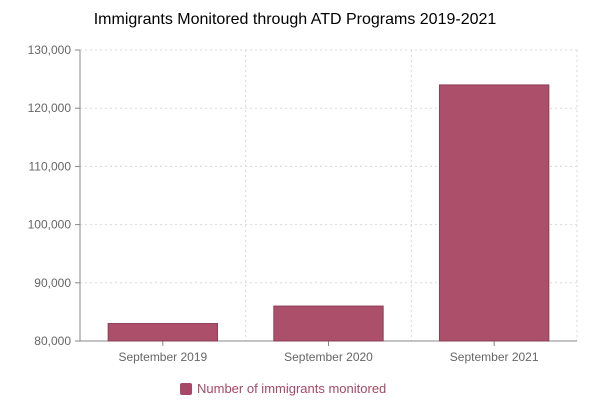 The image size is (590, 411). I want to click on y-tick-label: 130,000, so click(50, 50).